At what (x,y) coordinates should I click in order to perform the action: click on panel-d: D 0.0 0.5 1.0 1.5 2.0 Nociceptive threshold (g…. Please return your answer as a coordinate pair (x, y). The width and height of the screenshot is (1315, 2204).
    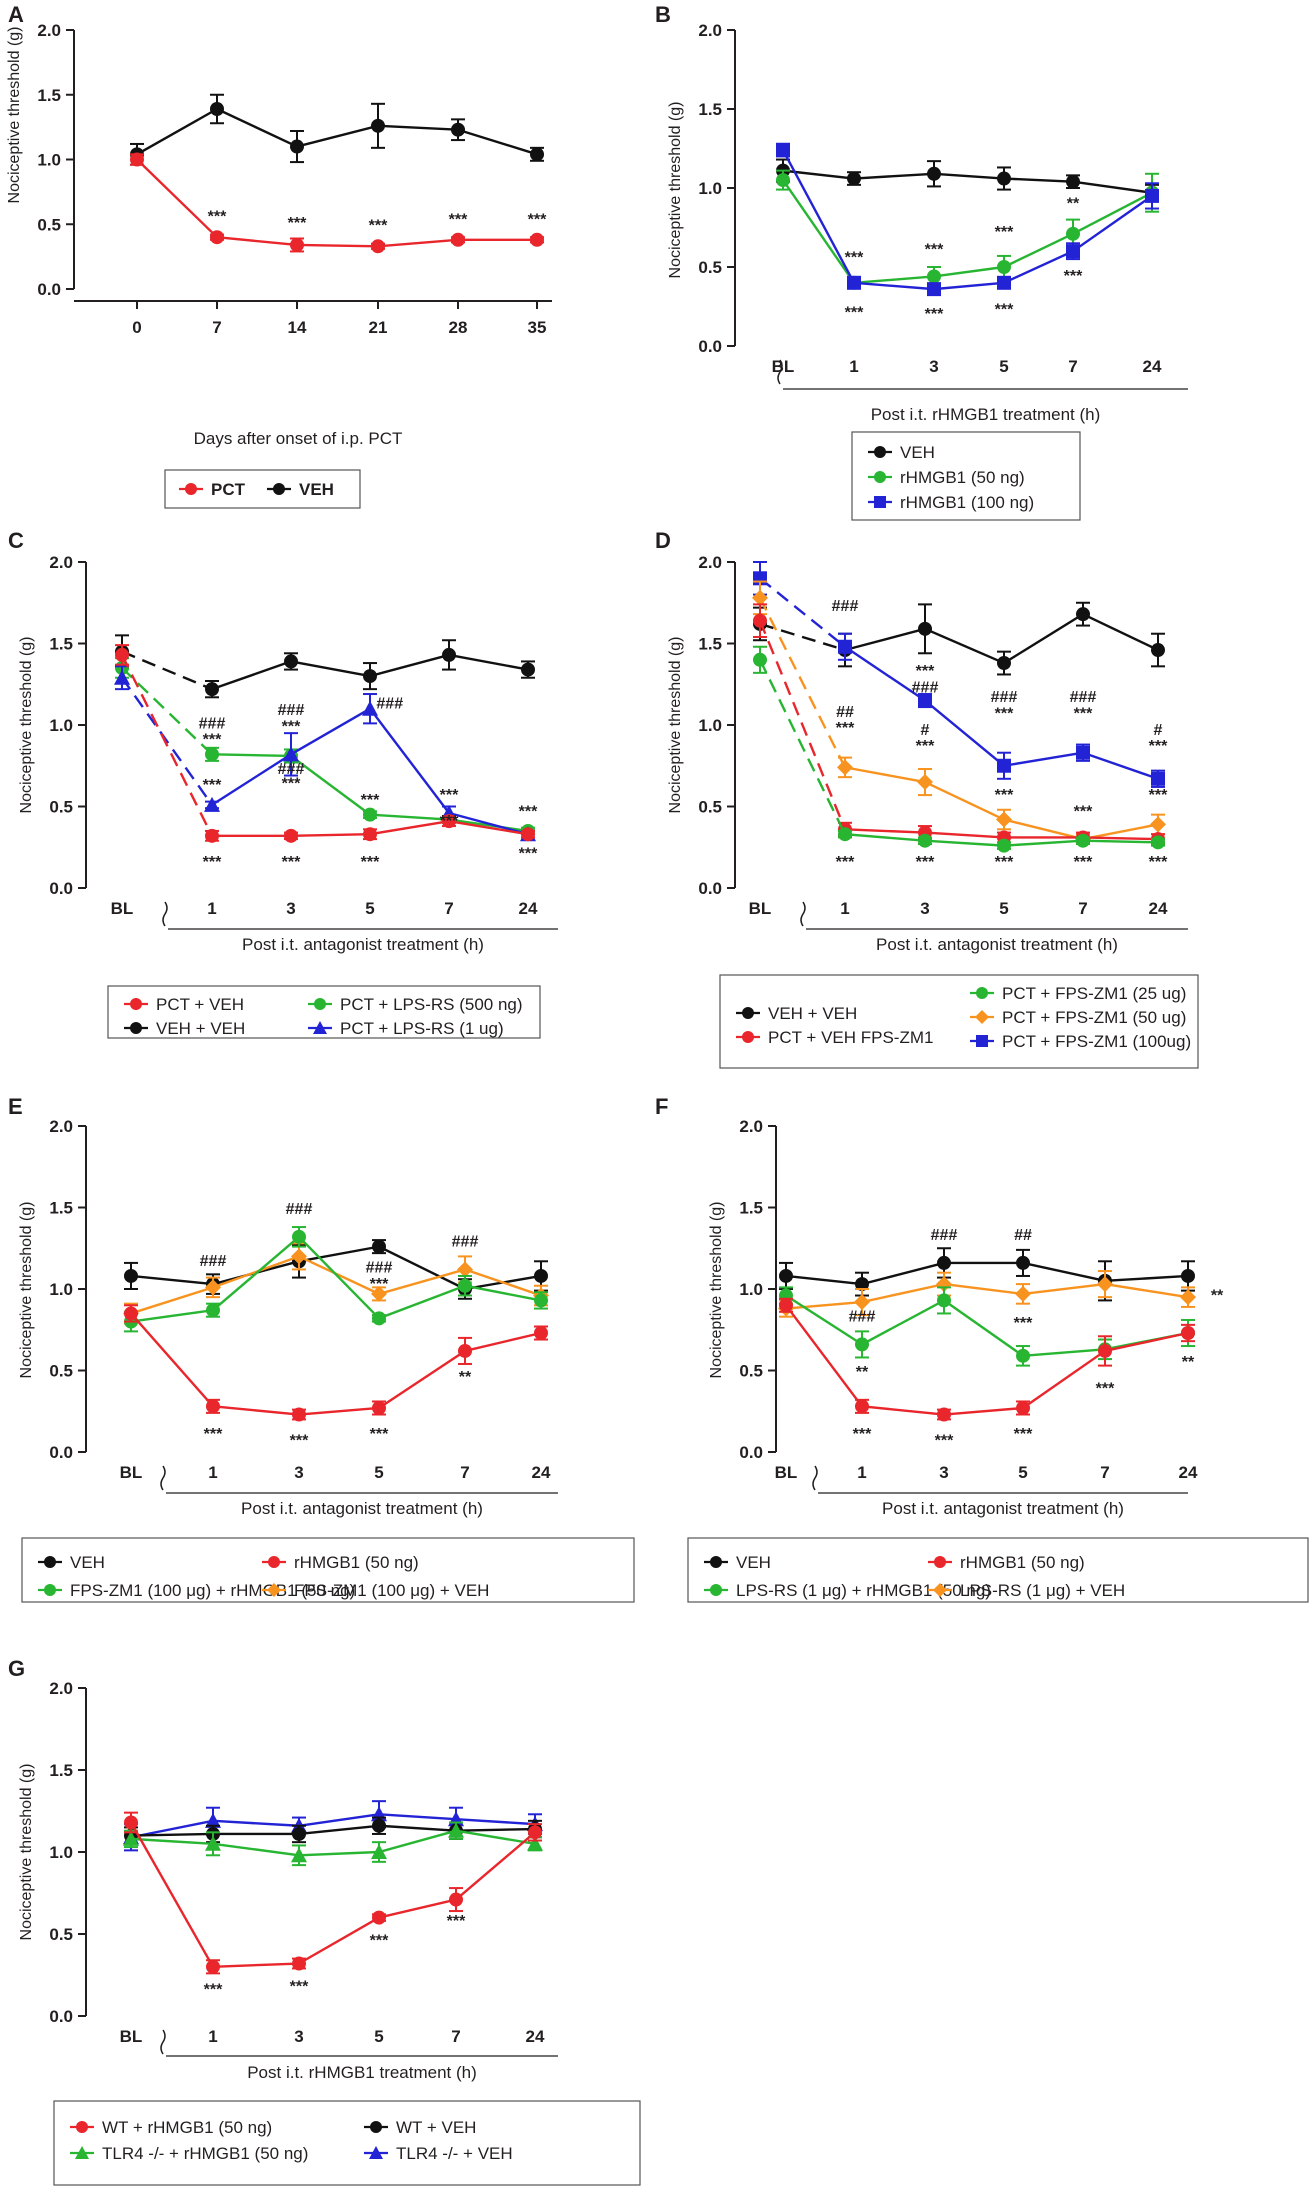
    Looking at the image, I should click on (927, 798).